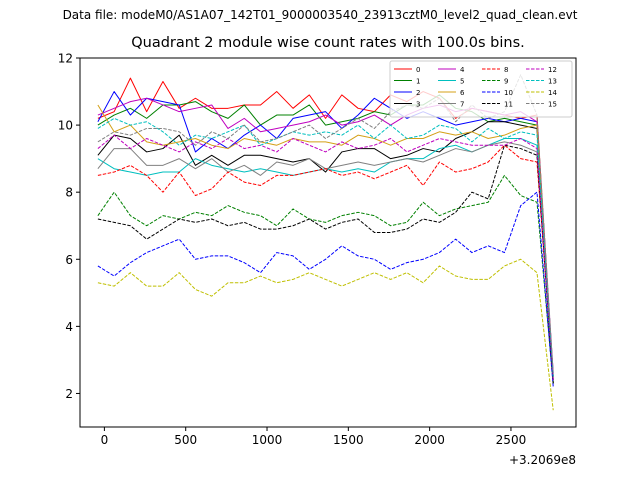 The width and height of the screenshot is (640, 480). I want to click on legend-label-2: 2, so click(418, 93).